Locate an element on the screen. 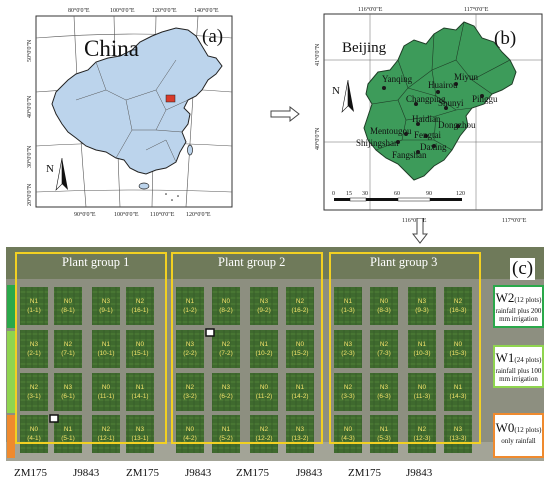  plant-group-3-title: Plant group 3 is located at coordinates (404, 262).